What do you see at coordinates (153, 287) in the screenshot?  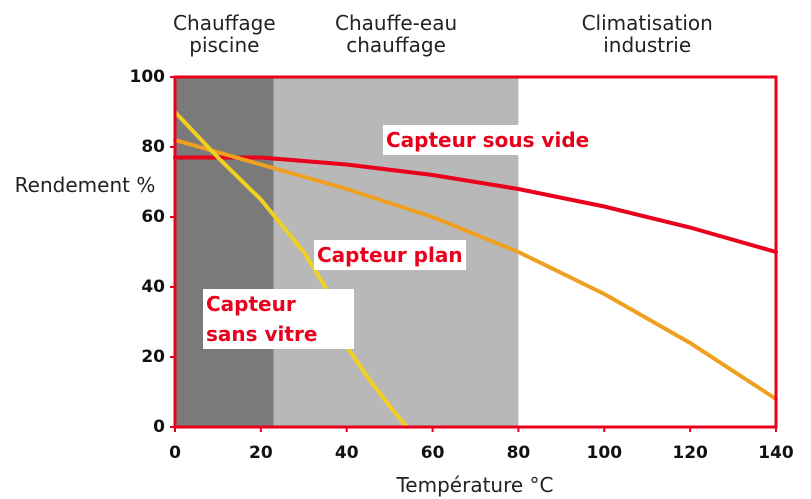 I see `y-tick-label: 40` at bounding box center [153, 287].